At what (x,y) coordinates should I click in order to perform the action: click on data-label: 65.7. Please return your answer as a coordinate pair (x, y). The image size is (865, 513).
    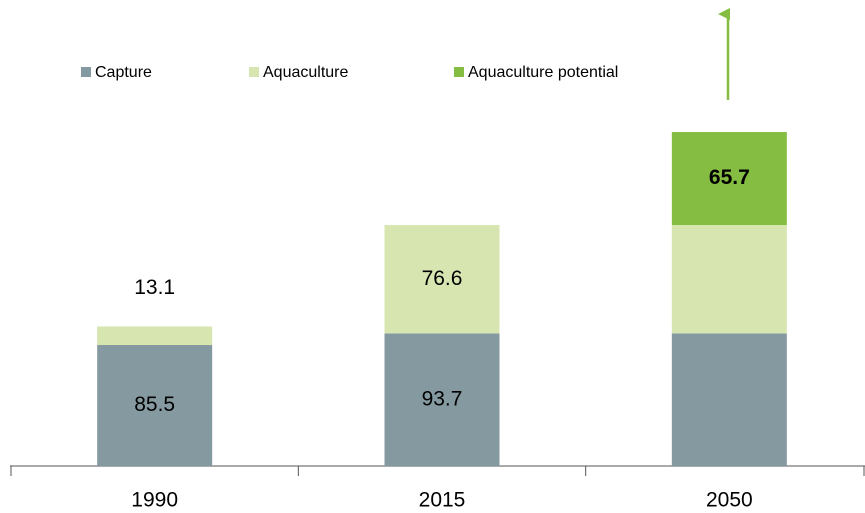
    Looking at the image, I should click on (729, 177).